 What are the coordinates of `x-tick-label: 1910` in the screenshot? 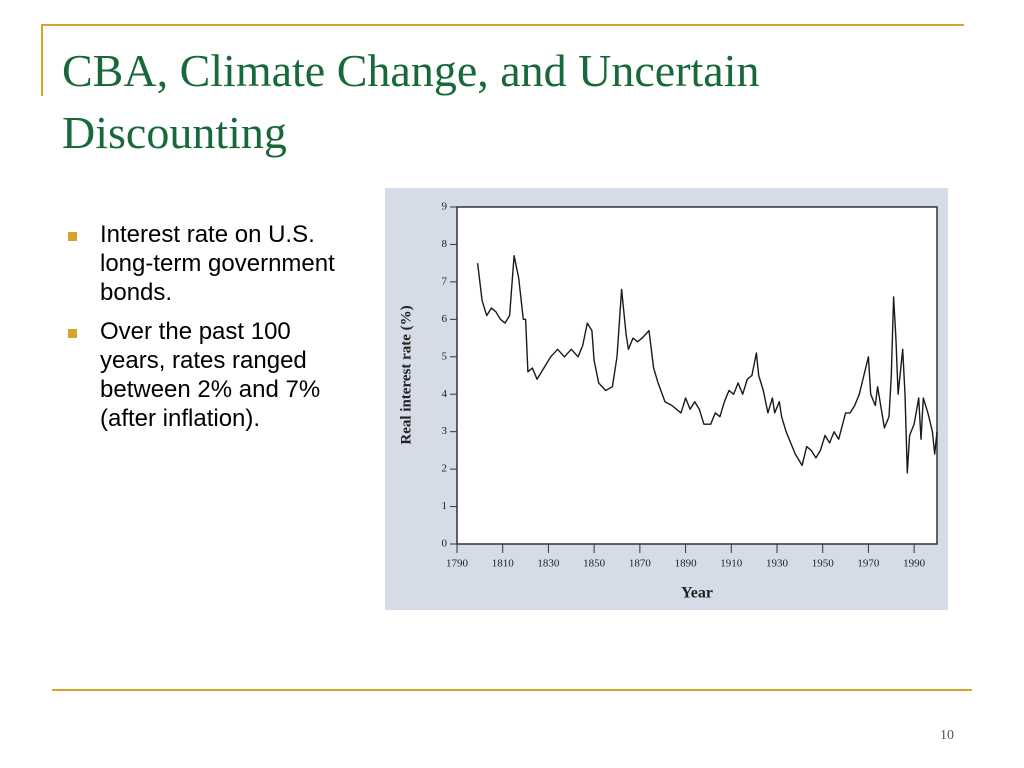 It's located at (731, 564).